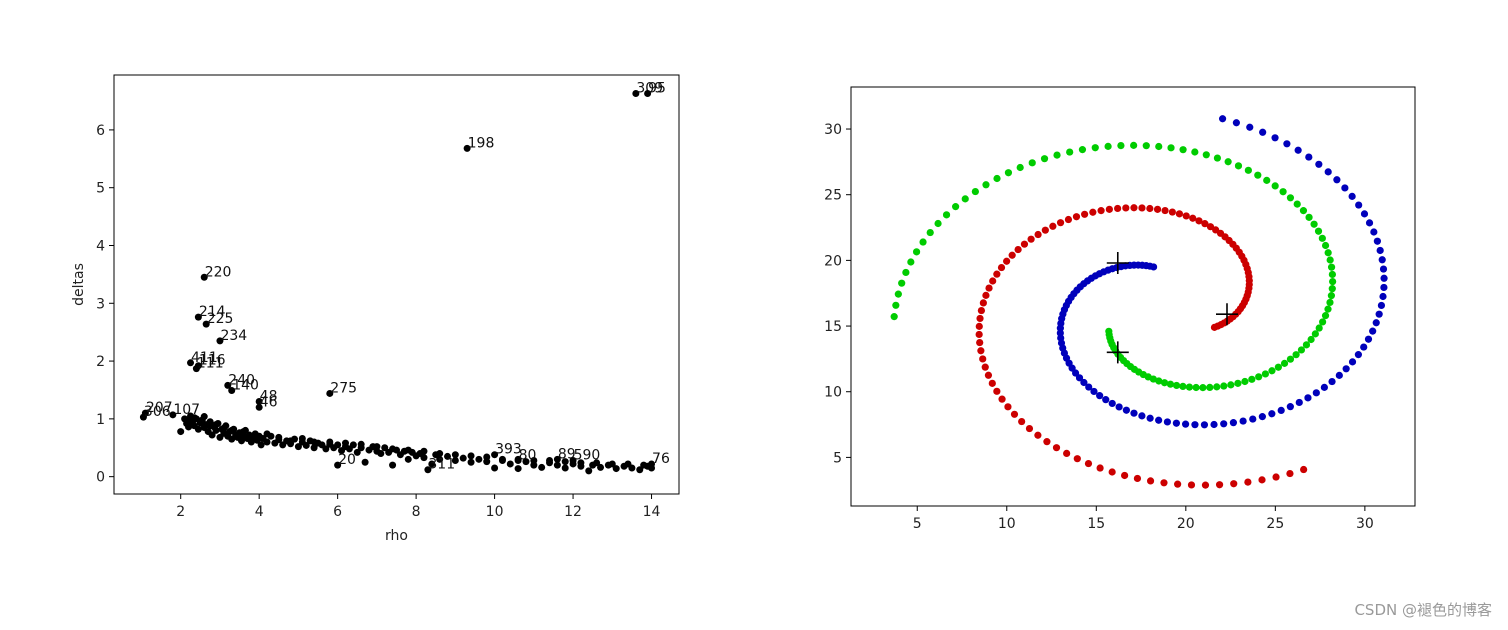 The width and height of the screenshot is (1508, 630). Describe the element at coordinates (343, 388) in the screenshot. I see `point-label: 275` at that location.